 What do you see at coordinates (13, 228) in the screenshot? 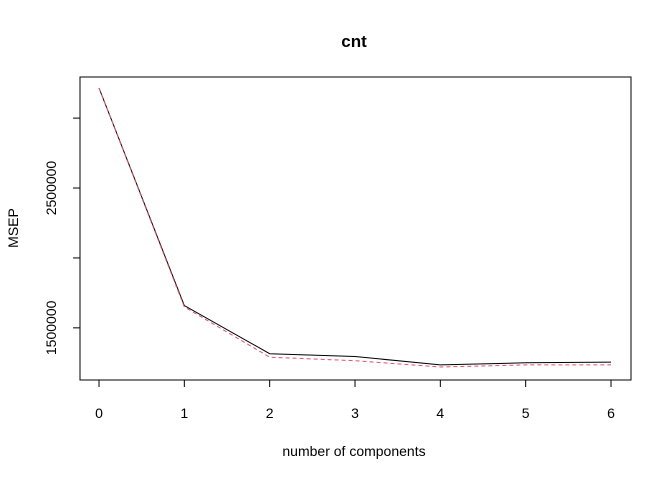
I see `y-axis-label: MSEP` at bounding box center [13, 228].